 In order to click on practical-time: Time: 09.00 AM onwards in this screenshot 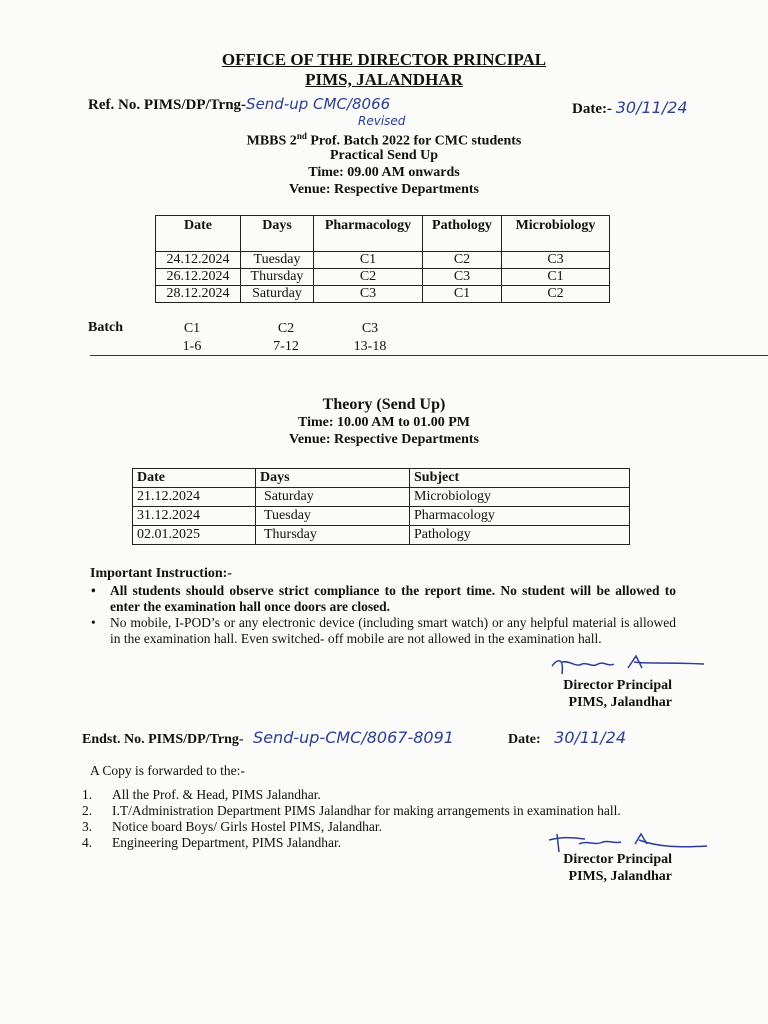, I will do `click(384, 172)`.